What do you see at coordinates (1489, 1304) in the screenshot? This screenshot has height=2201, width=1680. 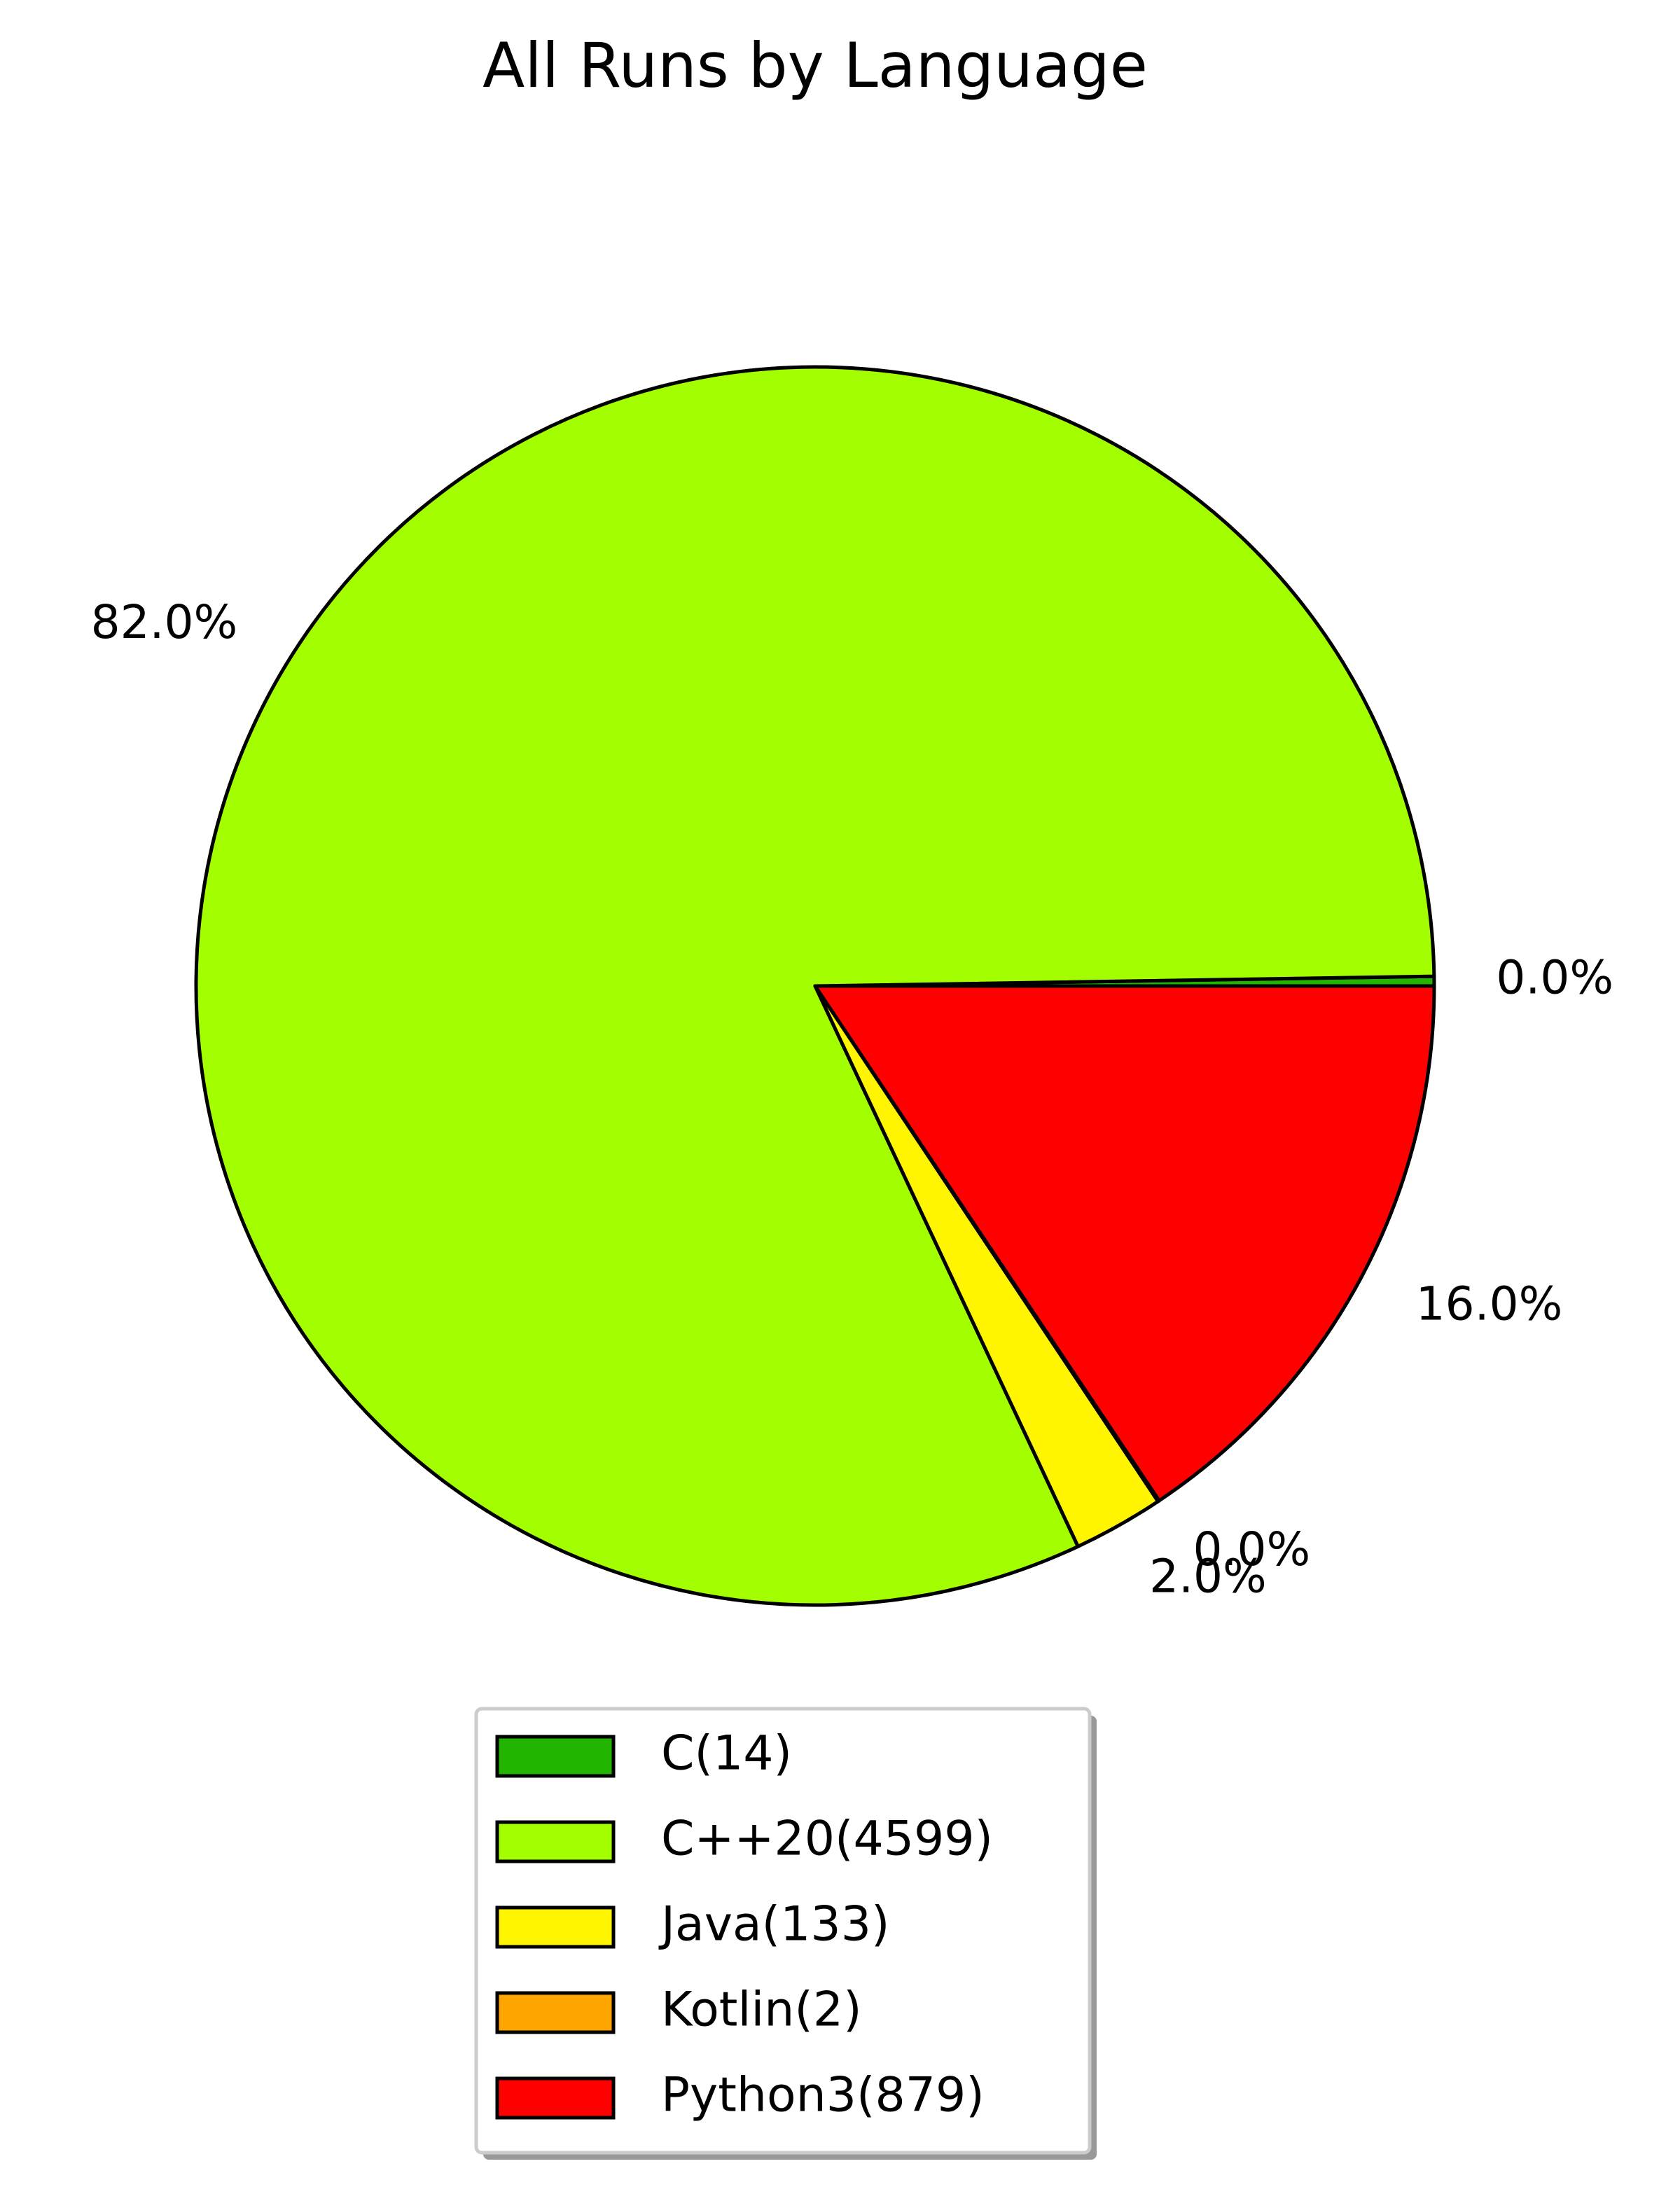 I see `slice-label: 16.0%` at bounding box center [1489, 1304].